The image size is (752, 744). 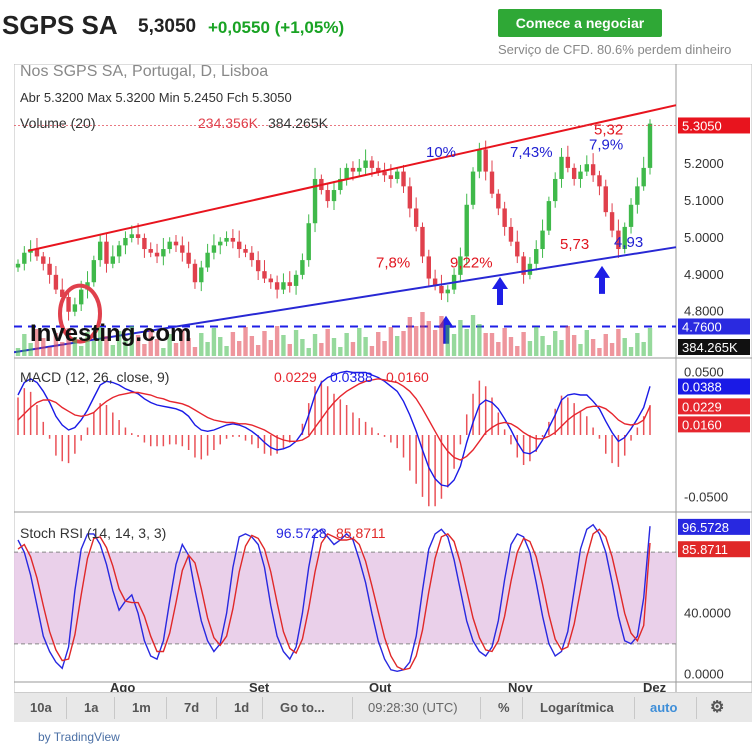 What do you see at coordinates (110, 333) in the screenshot?
I see `investing-logo: Investing.com` at bounding box center [110, 333].